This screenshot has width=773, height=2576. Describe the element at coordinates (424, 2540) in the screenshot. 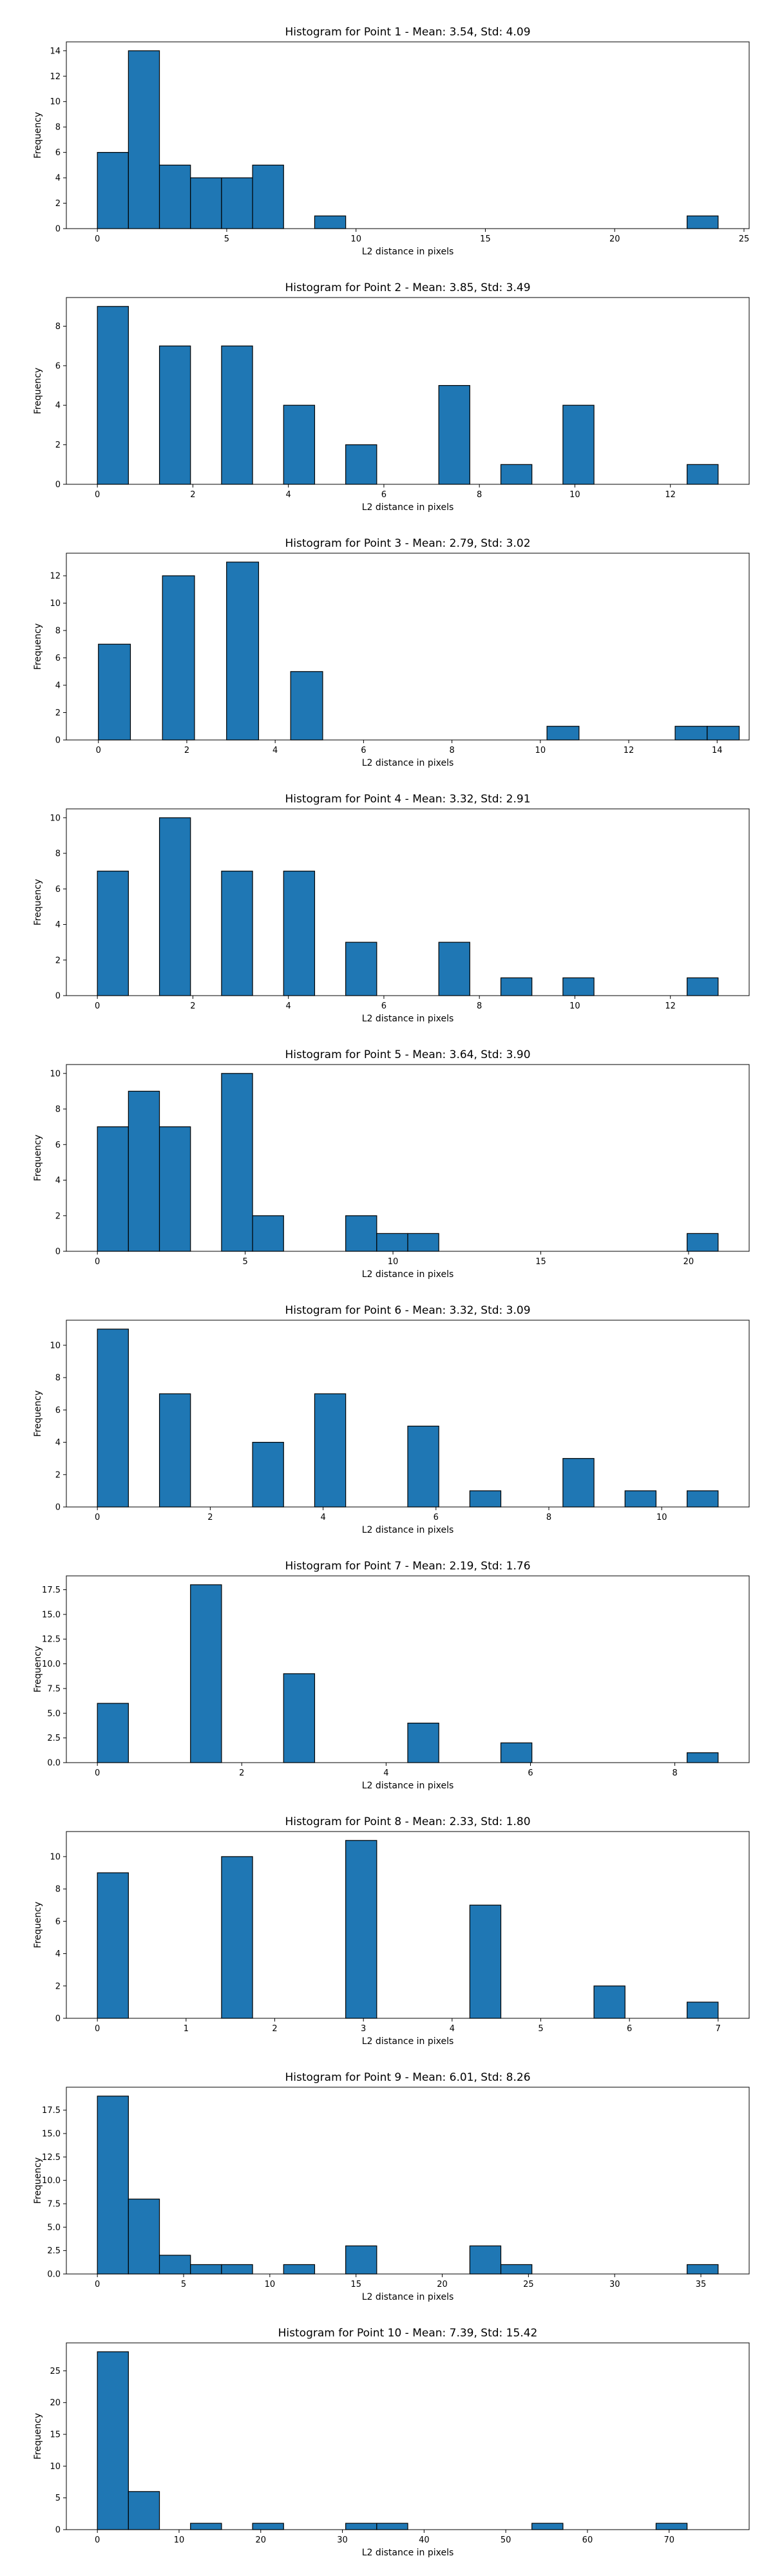

I see `x-tick-label: 40` at that location.